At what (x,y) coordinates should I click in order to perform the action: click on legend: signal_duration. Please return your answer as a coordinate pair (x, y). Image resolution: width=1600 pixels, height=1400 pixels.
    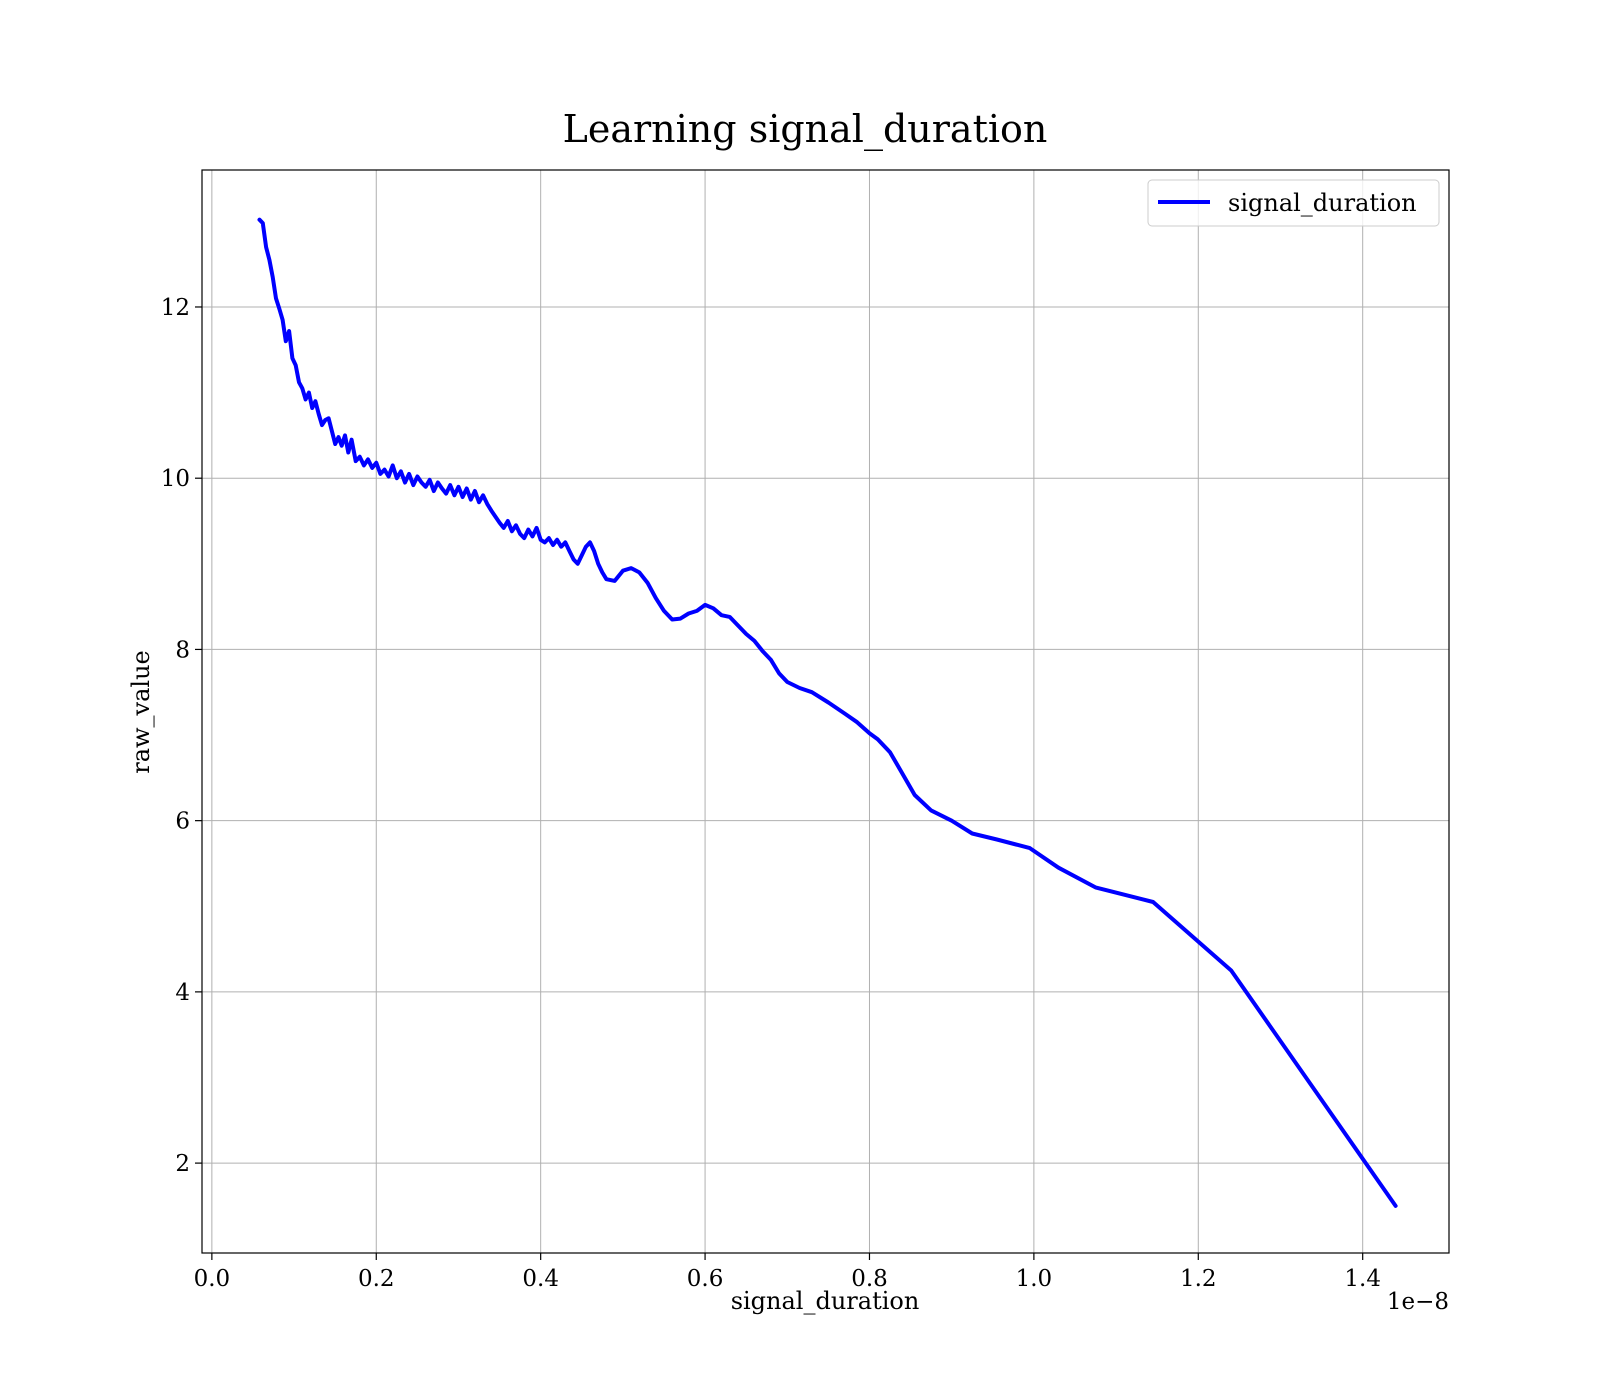
    Looking at the image, I should click on (1293, 203).